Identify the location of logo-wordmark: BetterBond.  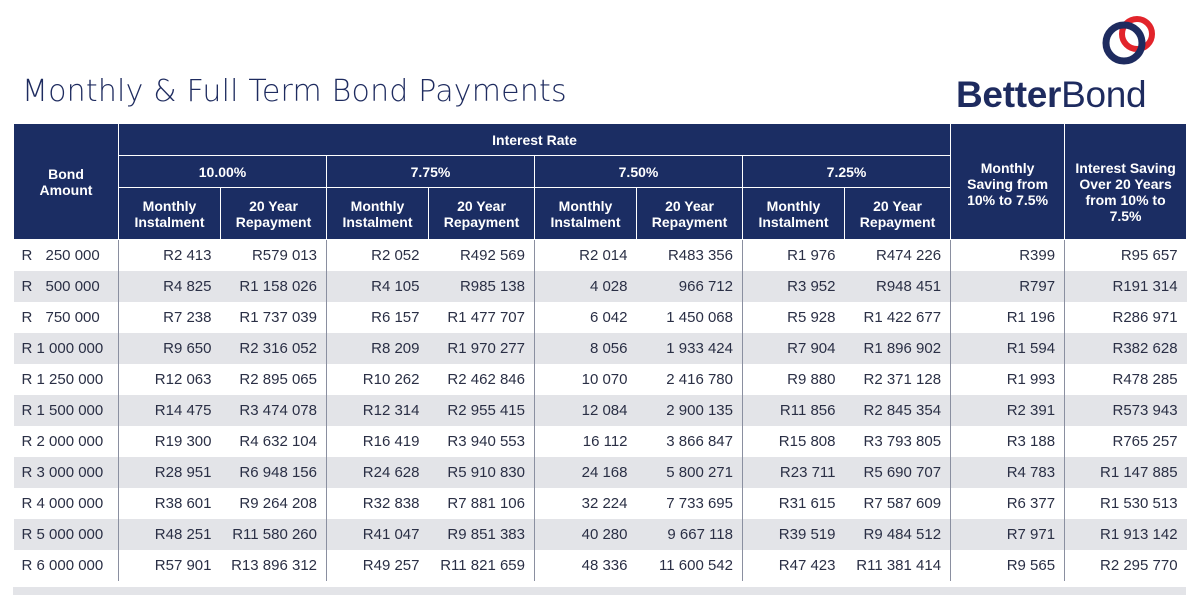
(1051, 95).